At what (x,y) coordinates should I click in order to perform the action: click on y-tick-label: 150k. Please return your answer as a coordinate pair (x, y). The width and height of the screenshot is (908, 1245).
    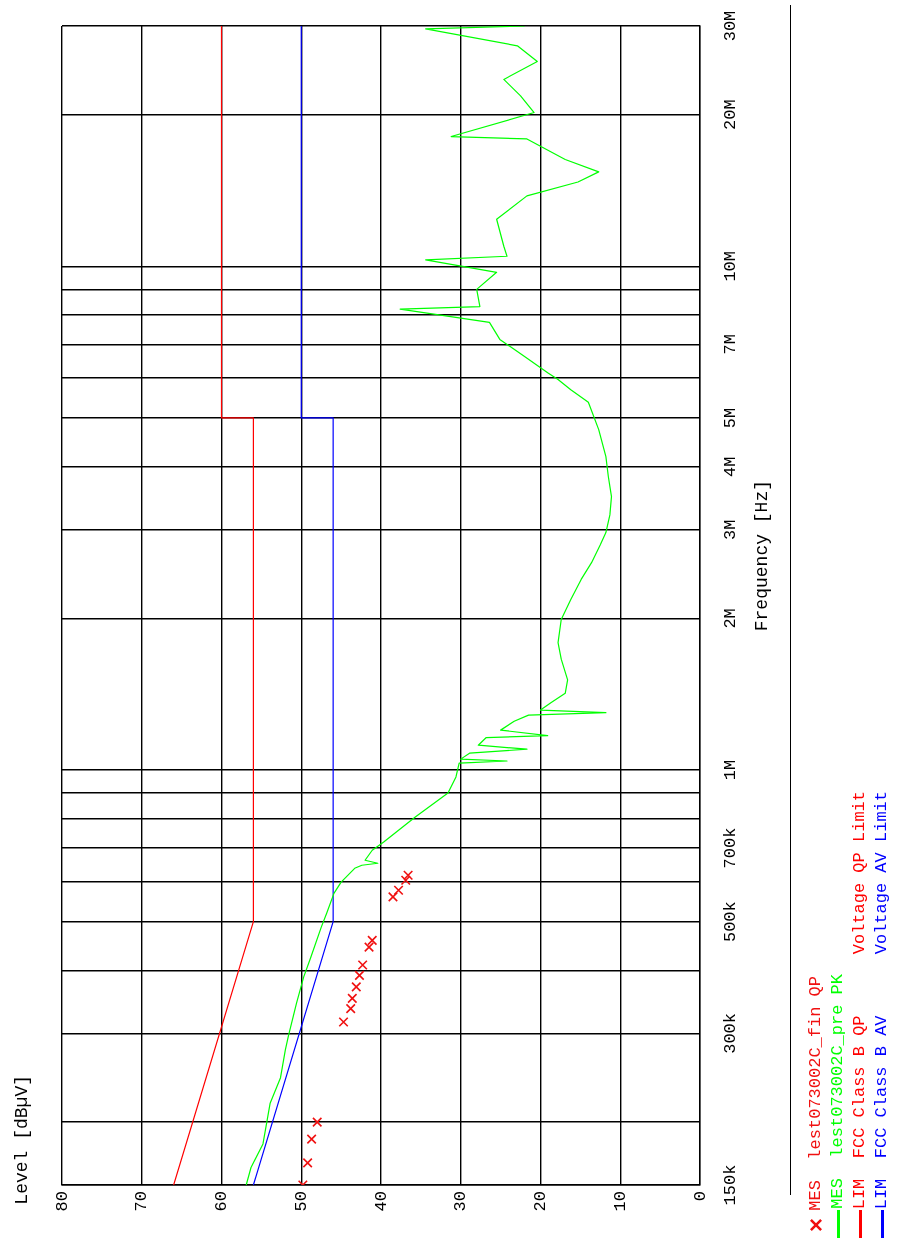
    Looking at the image, I should click on (730, 1185).